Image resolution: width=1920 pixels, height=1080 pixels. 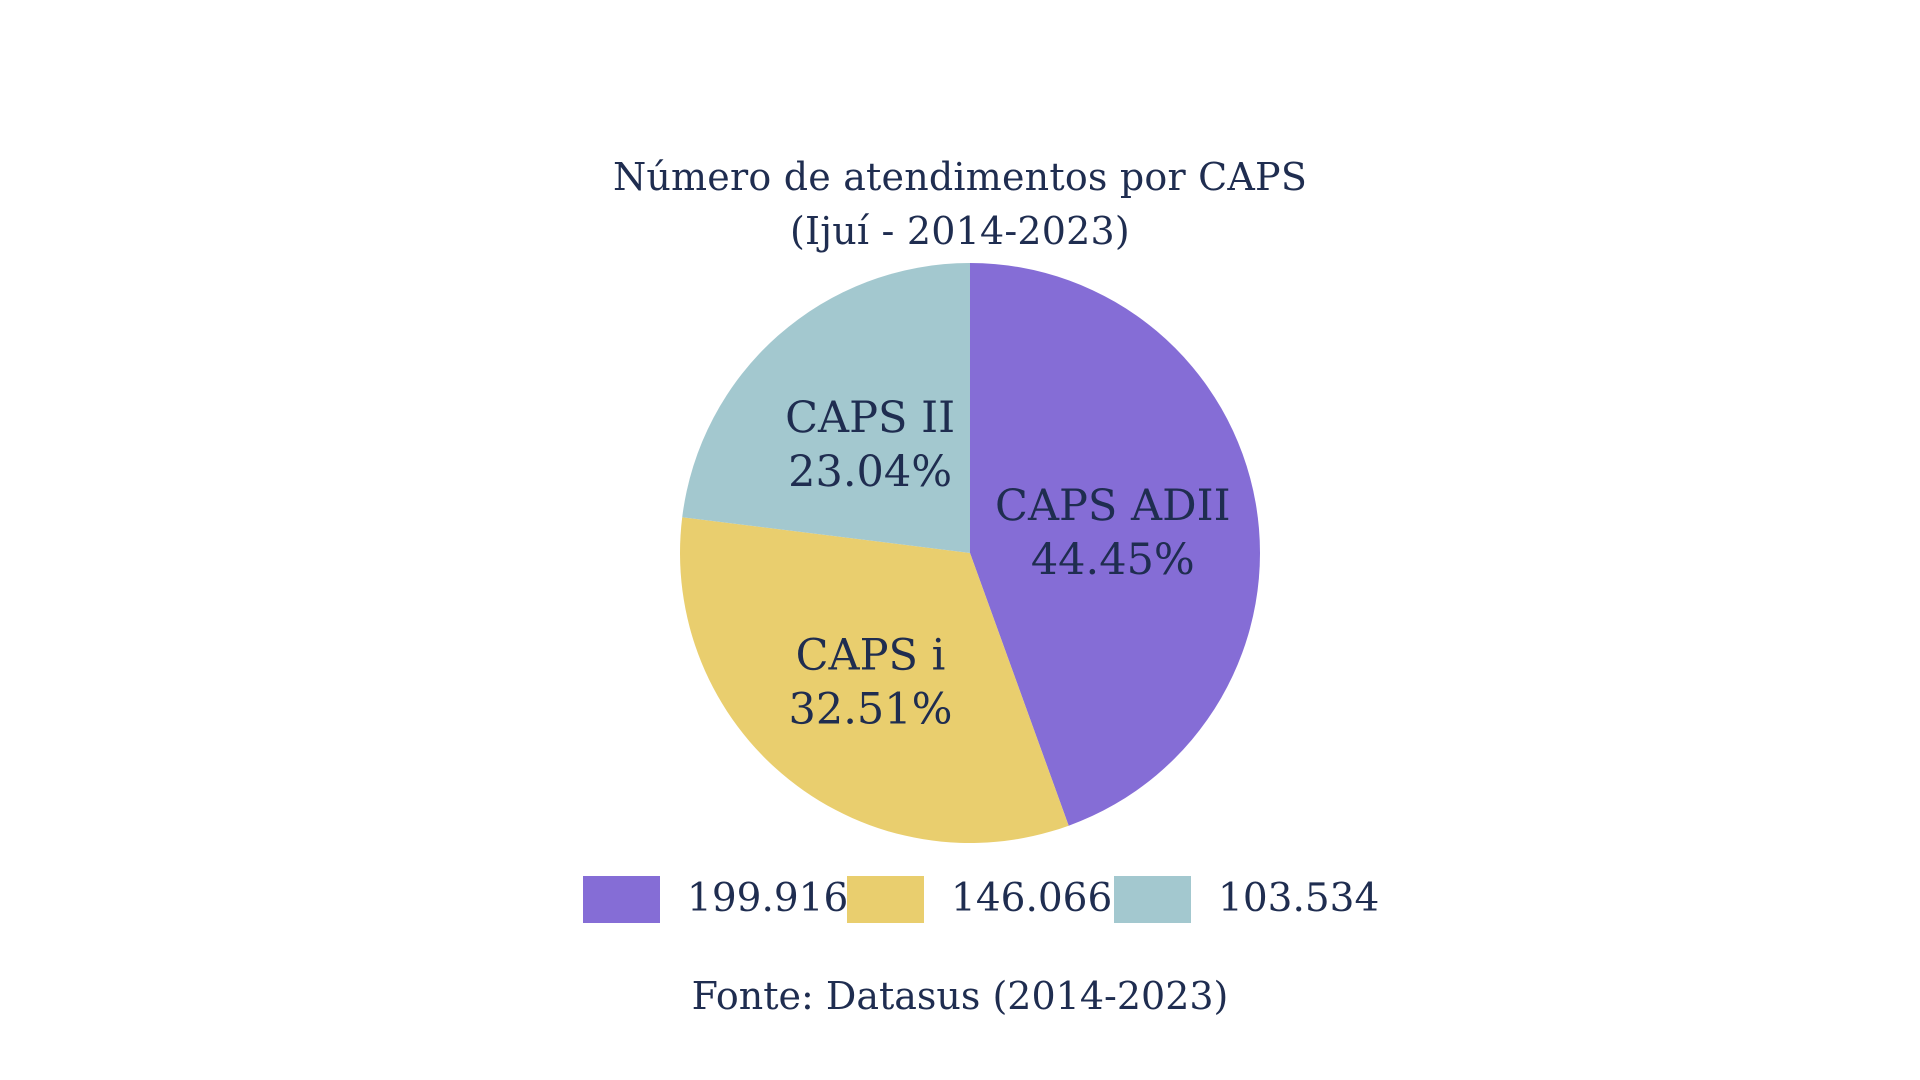 I want to click on pie-label-percent-caps-ii: 23.04%, so click(x=870, y=472).